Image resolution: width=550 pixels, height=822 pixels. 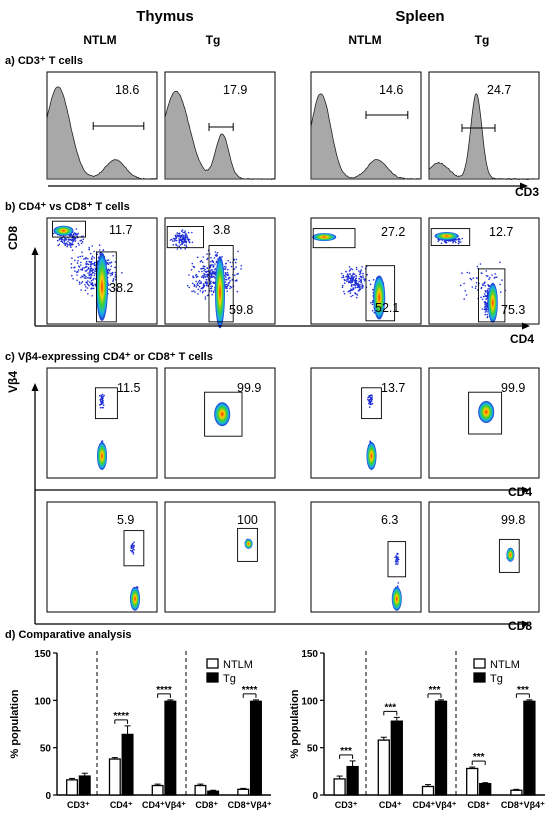 I want to click on vb4-panel: 6.3, so click(x=366, y=557).